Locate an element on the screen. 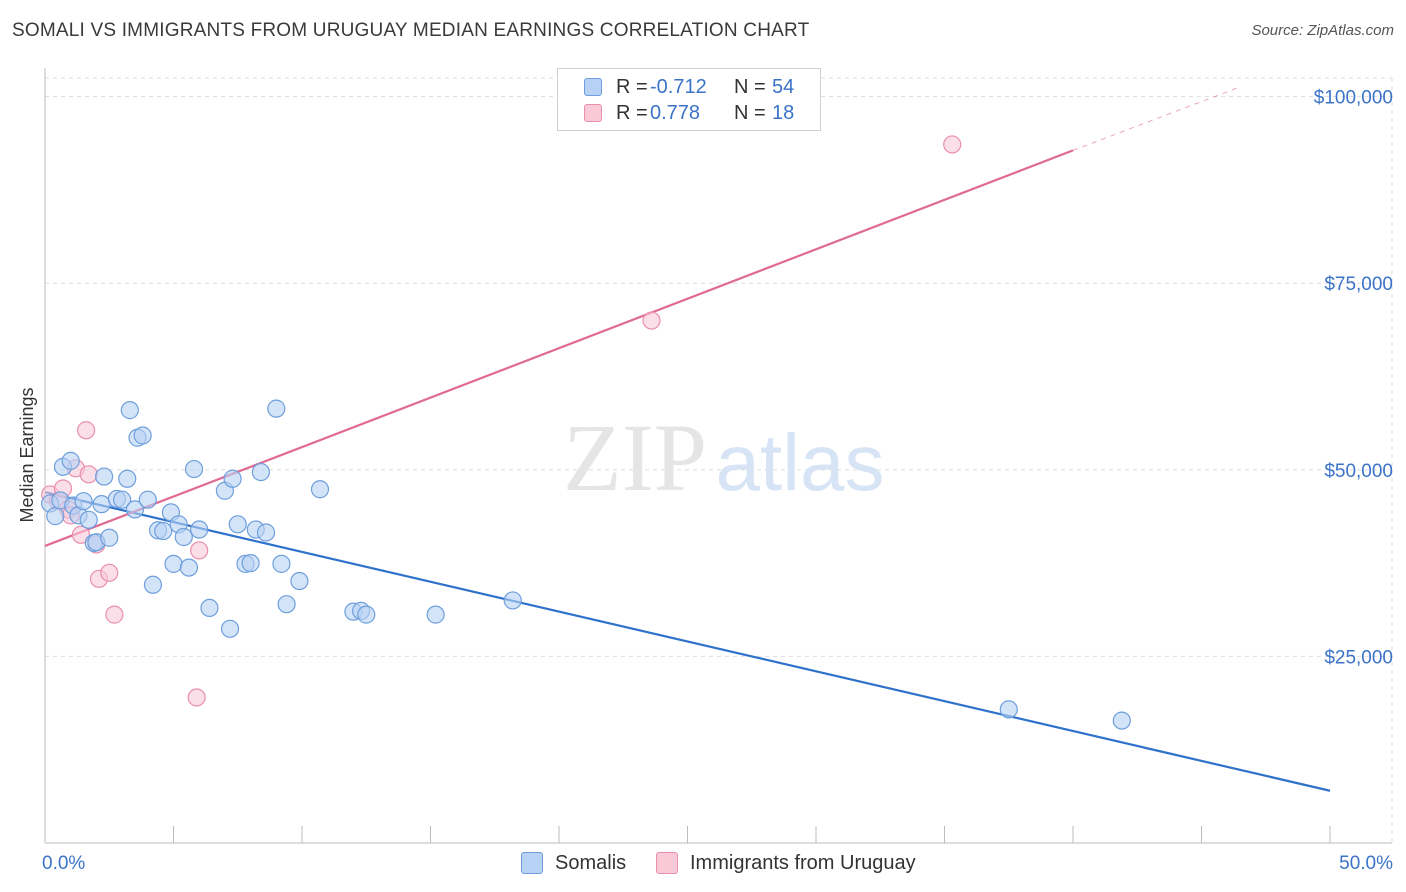  watermark: ZIP atlas is located at coordinates (723, 457).